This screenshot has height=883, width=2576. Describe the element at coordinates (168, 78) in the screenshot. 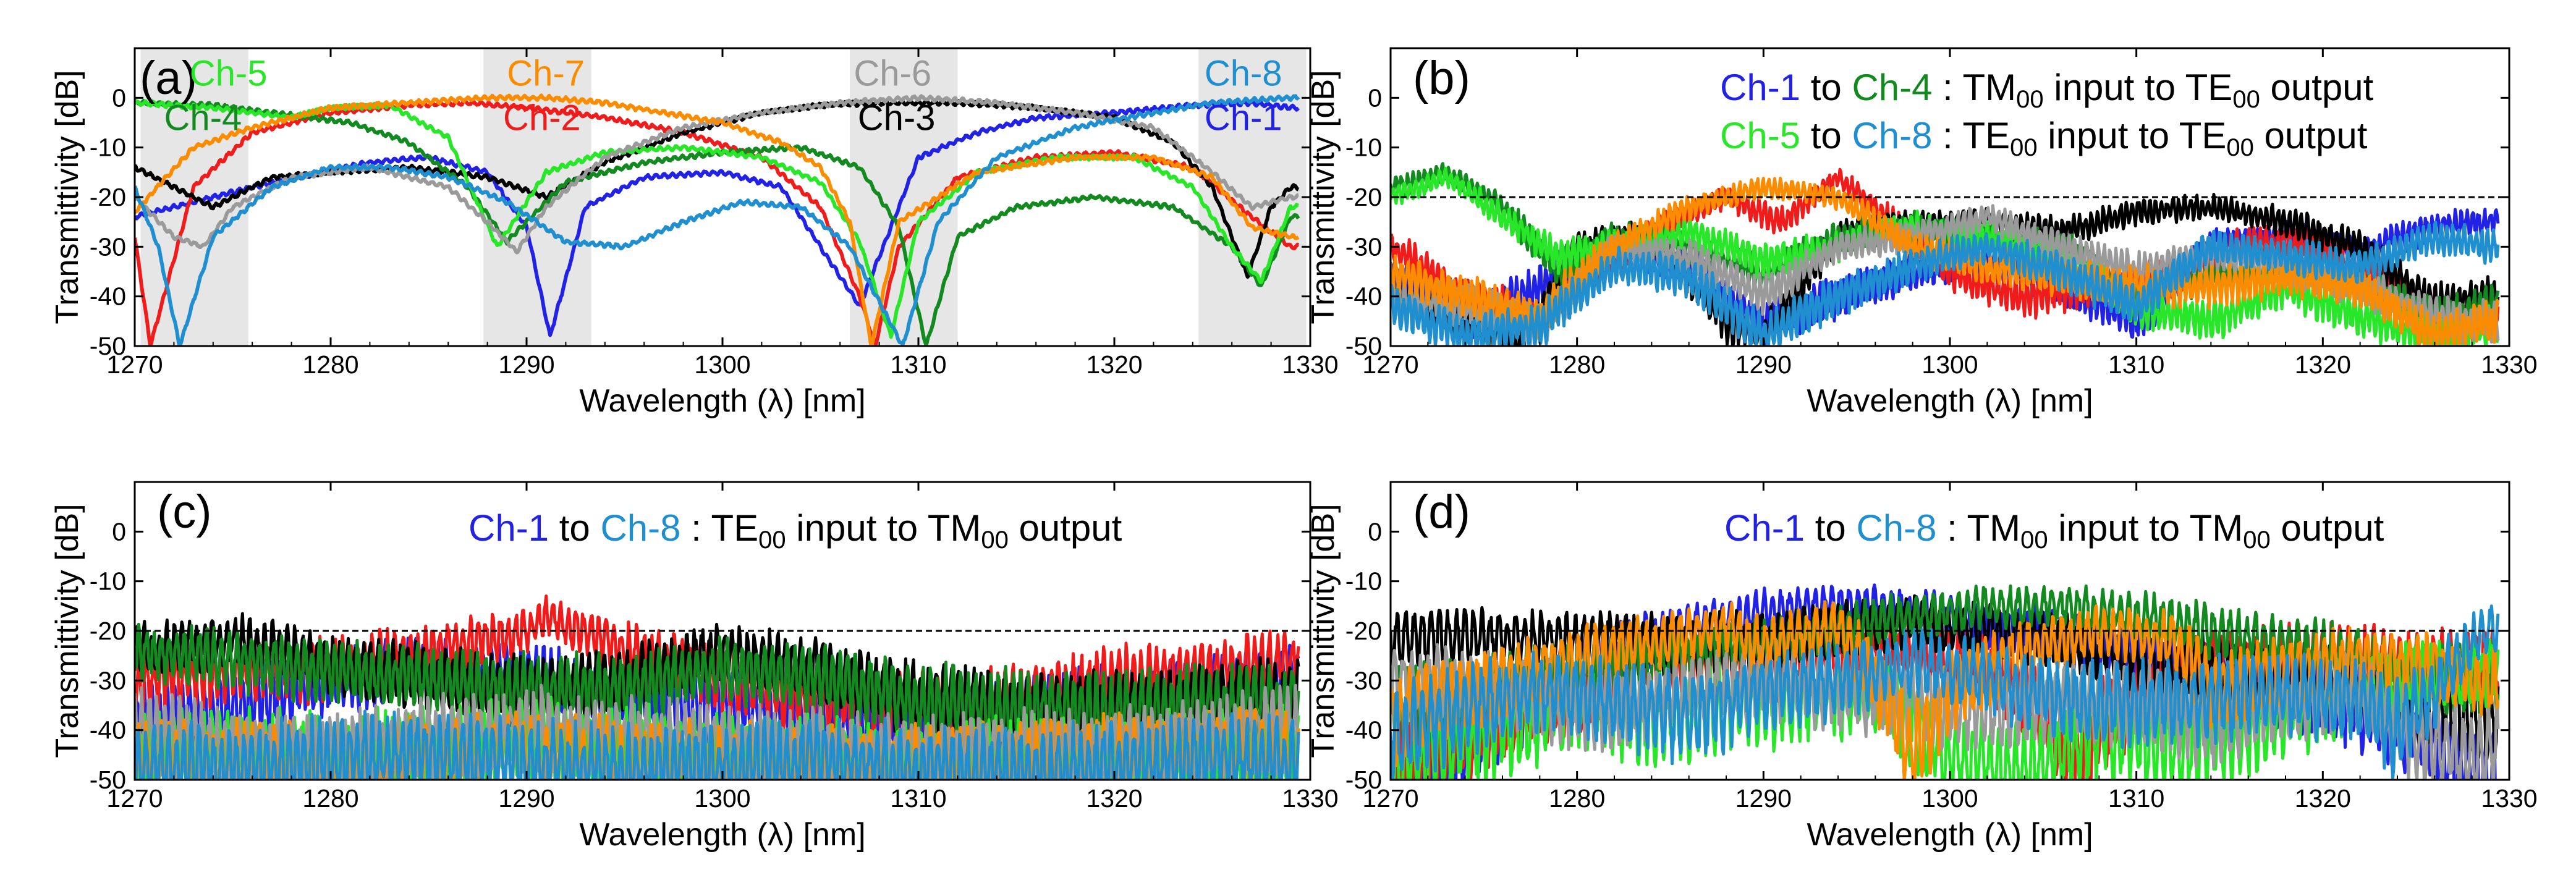

I see `panel-label: (a)` at that location.